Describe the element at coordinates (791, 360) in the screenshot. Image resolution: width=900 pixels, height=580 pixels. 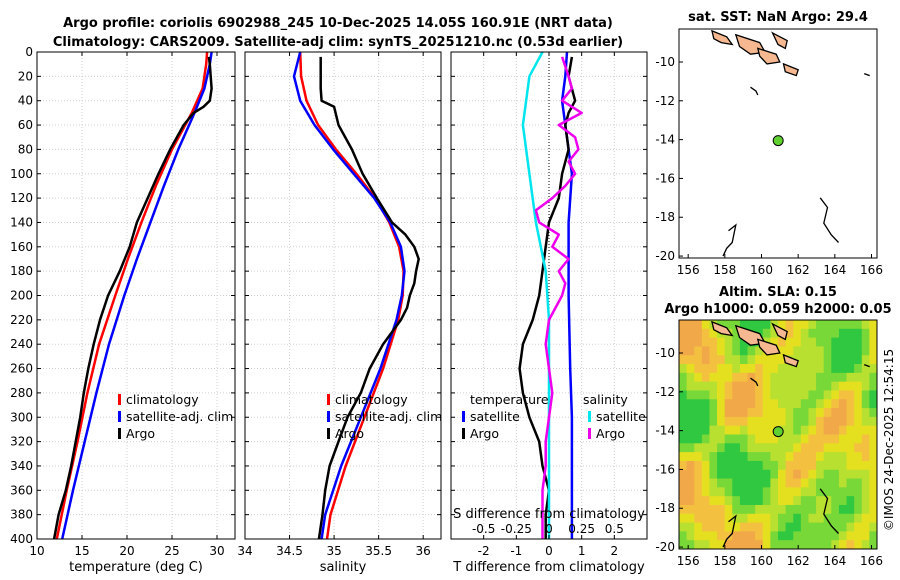
I see `island-shape` at that location.